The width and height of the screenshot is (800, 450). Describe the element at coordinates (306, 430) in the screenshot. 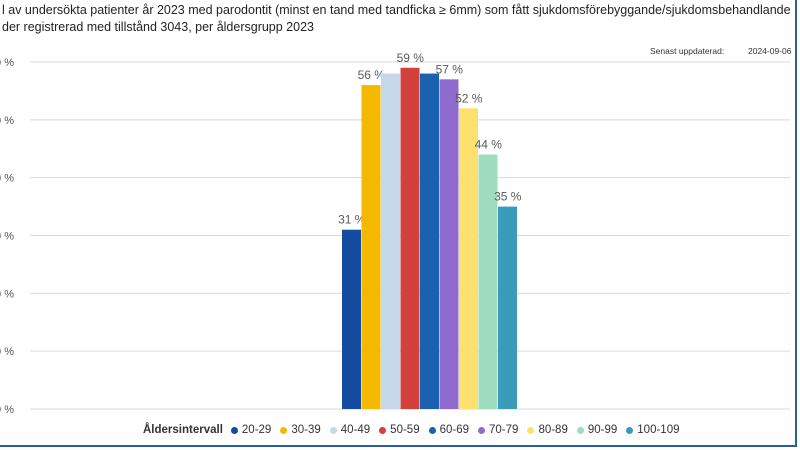

I see `legend-label: 30-39` at that location.